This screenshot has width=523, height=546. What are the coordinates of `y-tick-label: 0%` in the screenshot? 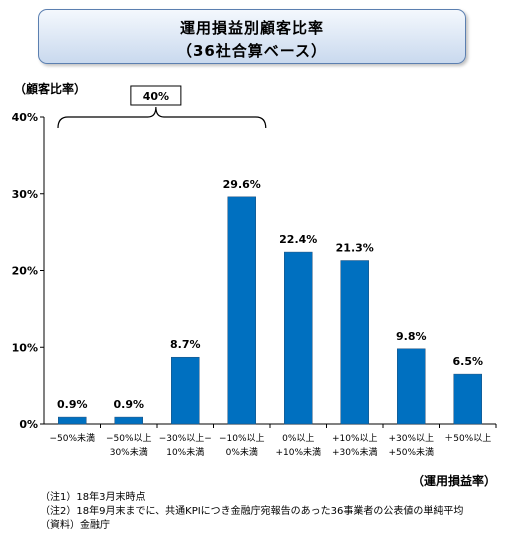 It's located at (28, 424).